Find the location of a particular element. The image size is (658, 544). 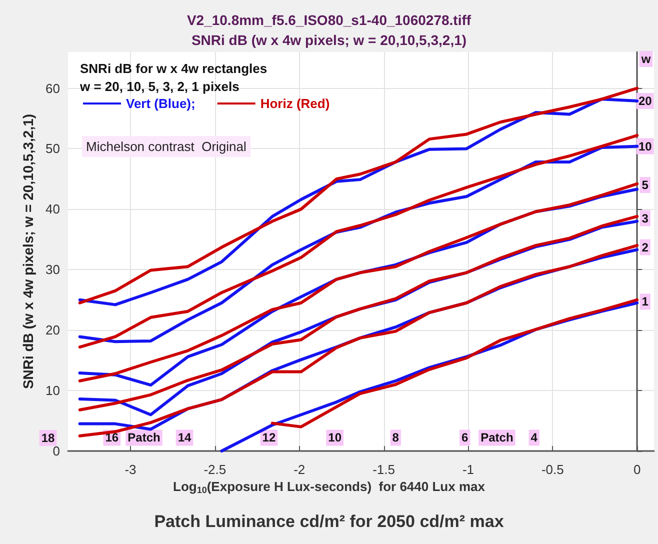

x-tick-label: -1 is located at coordinates (468, 469).